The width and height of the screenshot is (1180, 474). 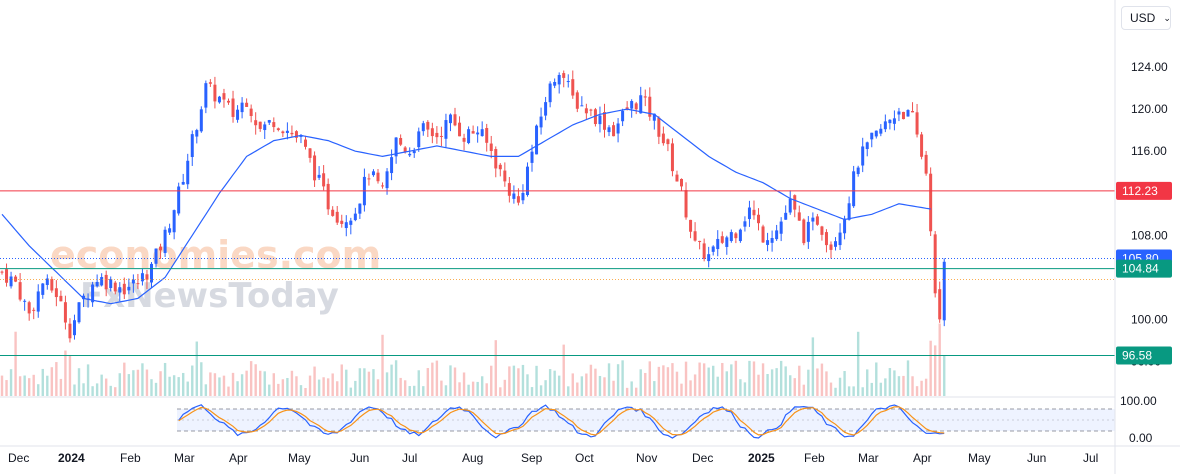 What do you see at coordinates (1149, 235) in the screenshot?
I see `price-tick-label: 108.00` at bounding box center [1149, 235].